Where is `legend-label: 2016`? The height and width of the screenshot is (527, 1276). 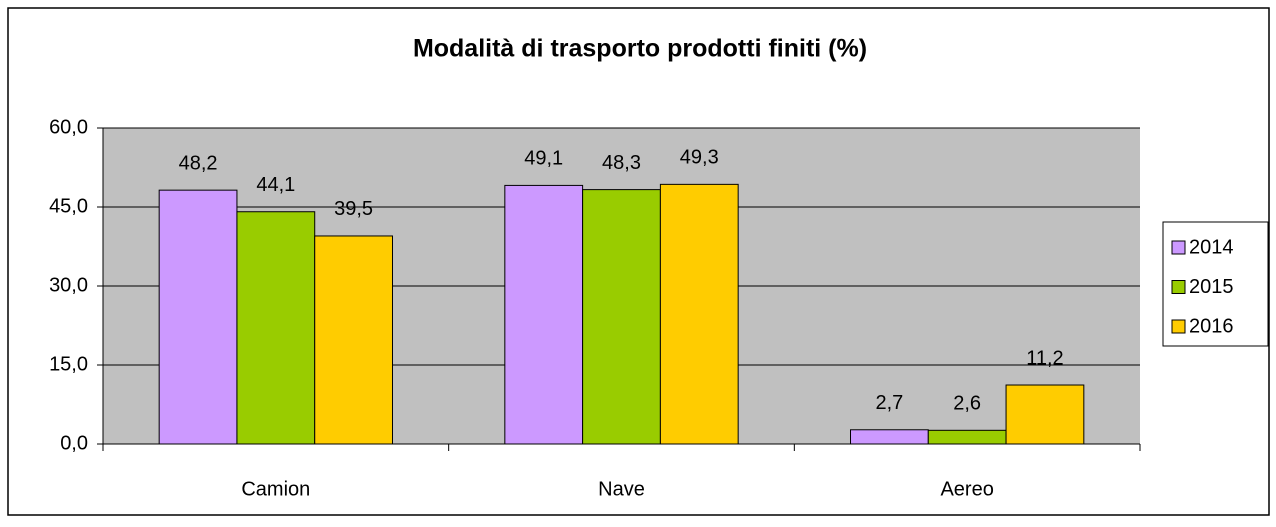
legend-label: 2016 is located at coordinates (1211, 326).